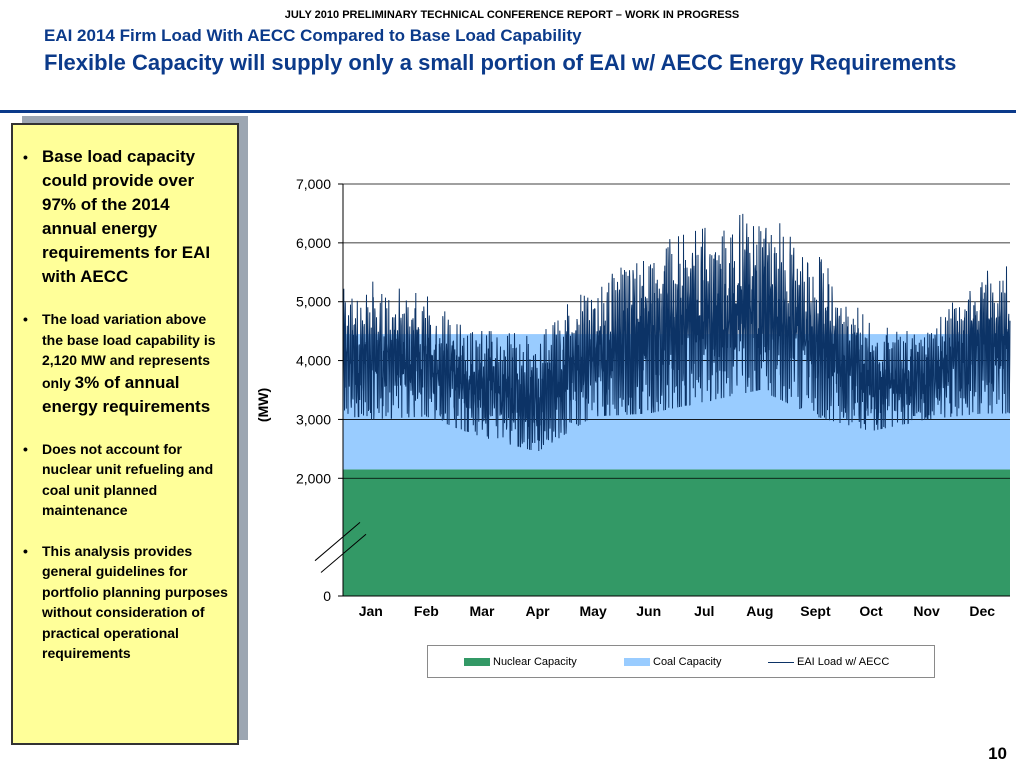 The width and height of the screenshot is (1024, 768). Describe the element at coordinates (982, 611) in the screenshot. I see `month-label: Dec` at that location.